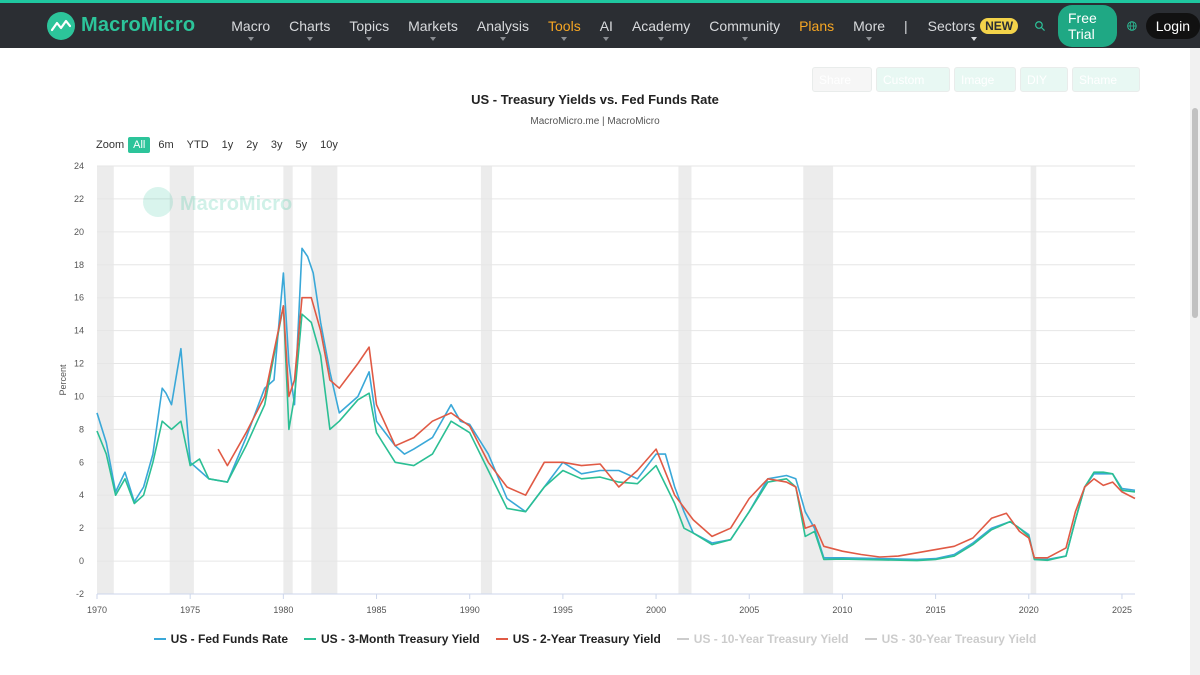 Image resolution: width=1200 pixels, height=675 pixels. I want to click on page-scrollbar, so click(1195, 361).